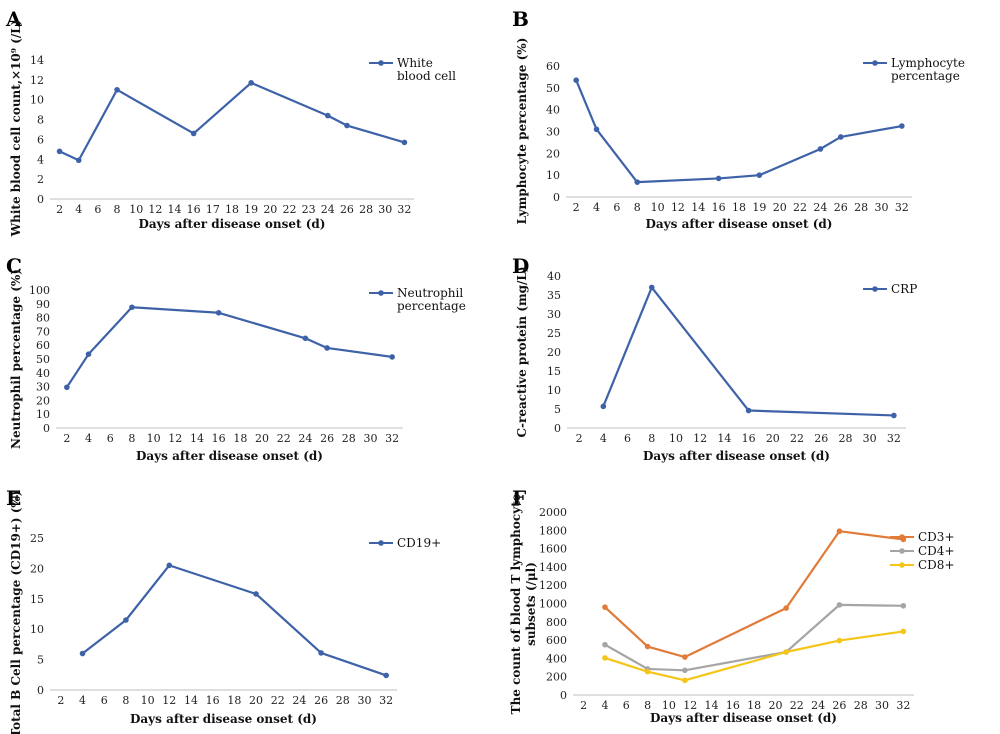  I want to click on legend-label: Neutrophil percentage, so click(431, 299).